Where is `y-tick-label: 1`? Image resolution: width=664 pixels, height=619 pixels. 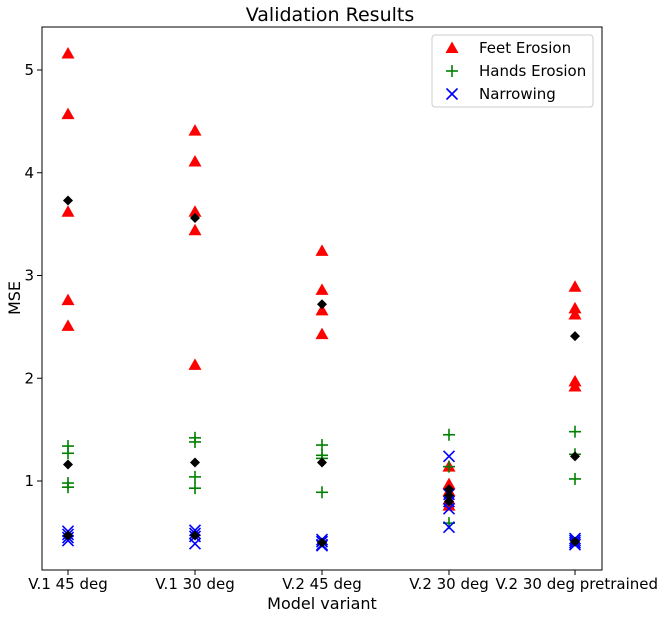 y-tick-label: 1 is located at coordinates (29, 481).